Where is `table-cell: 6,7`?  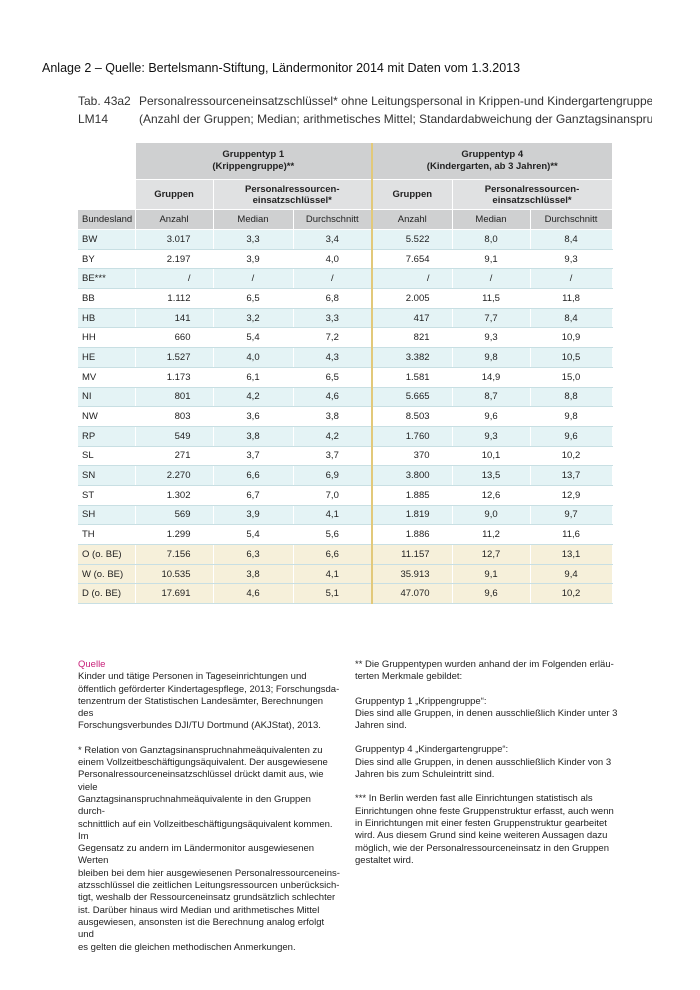
table-cell: 6,7 is located at coordinates (253, 495).